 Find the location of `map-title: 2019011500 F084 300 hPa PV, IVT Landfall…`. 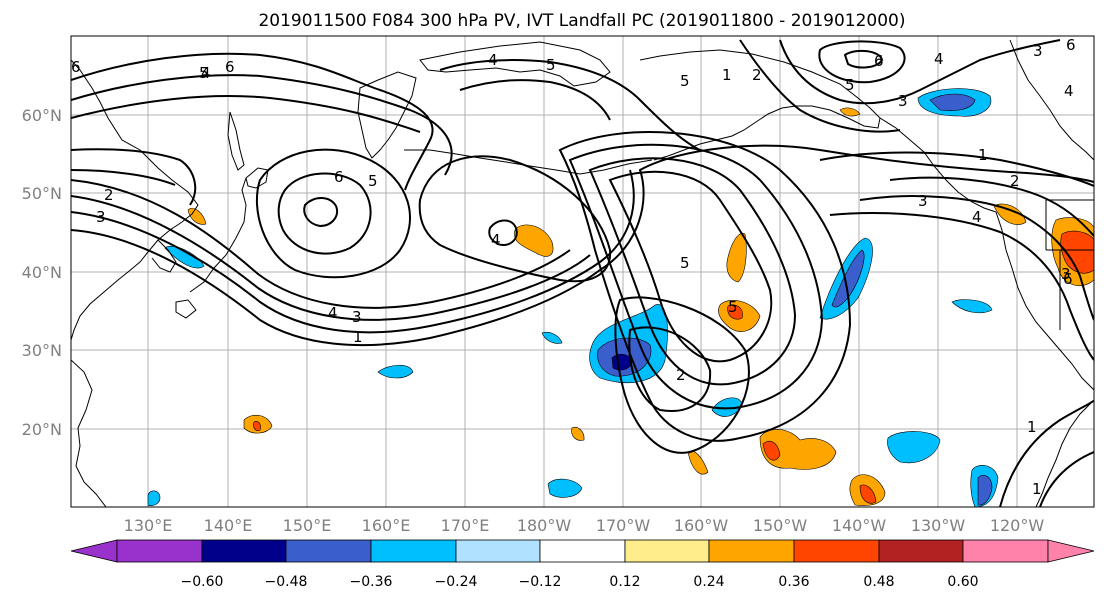

map-title: 2019011500 F084 300 hPa PV, IVT Landfall… is located at coordinates (581, 21).